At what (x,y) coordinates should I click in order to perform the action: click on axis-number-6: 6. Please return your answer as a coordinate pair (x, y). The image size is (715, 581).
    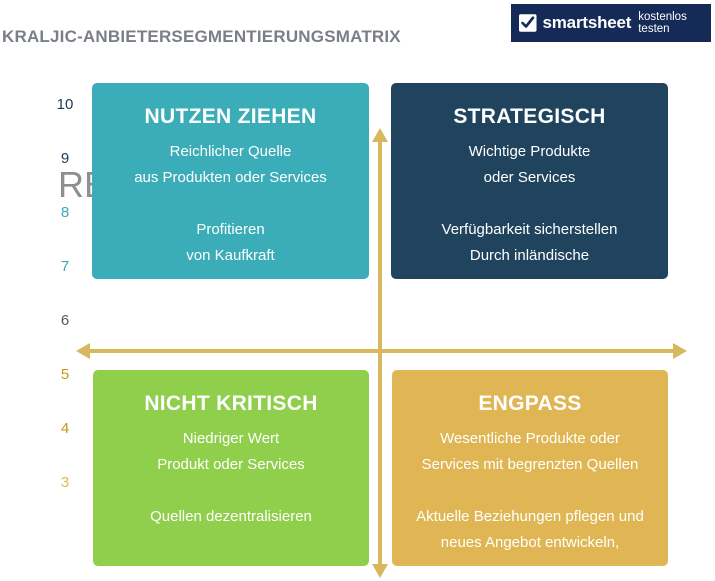
    Looking at the image, I should click on (65, 320).